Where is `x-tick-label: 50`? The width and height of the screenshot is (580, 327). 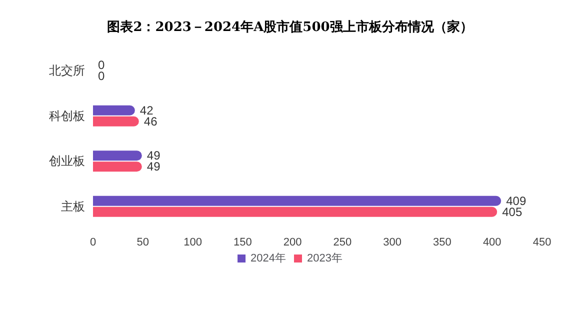
x-tick-label: 50 is located at coordinates (143, 242).